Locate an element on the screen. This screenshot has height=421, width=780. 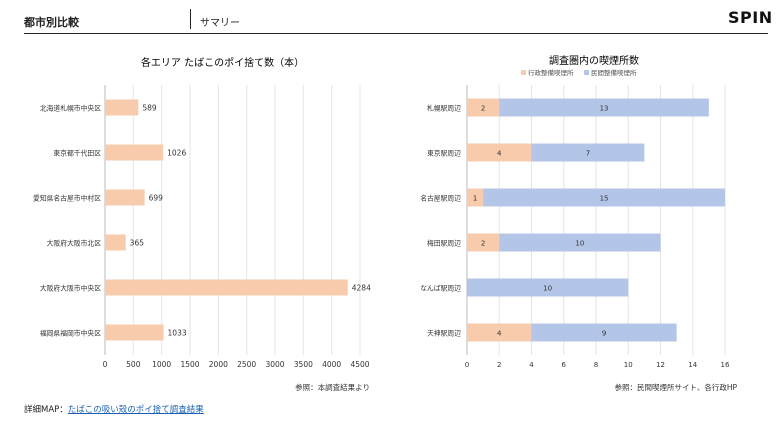
x-tick-label: 12 is located at coordinates (660, 365).